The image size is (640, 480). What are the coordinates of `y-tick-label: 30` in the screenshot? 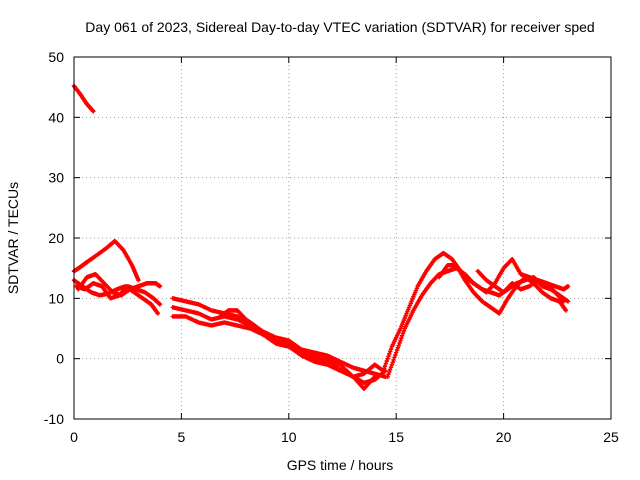 It's located at (56, 178).